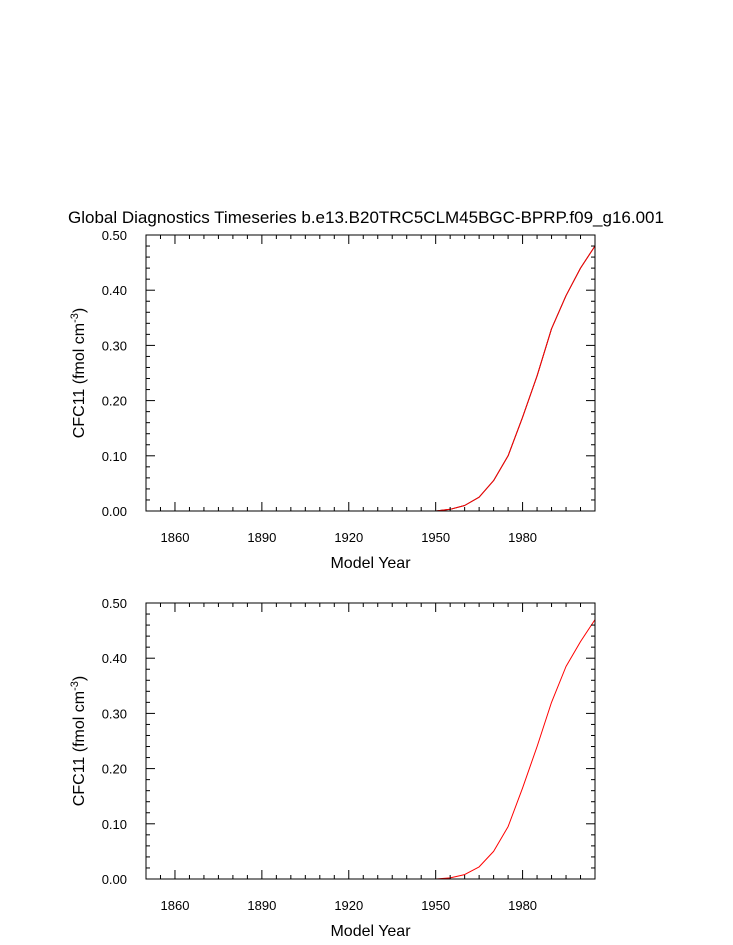  I want to click on bottom-x-tick-label: 1920, so click(348, 905).